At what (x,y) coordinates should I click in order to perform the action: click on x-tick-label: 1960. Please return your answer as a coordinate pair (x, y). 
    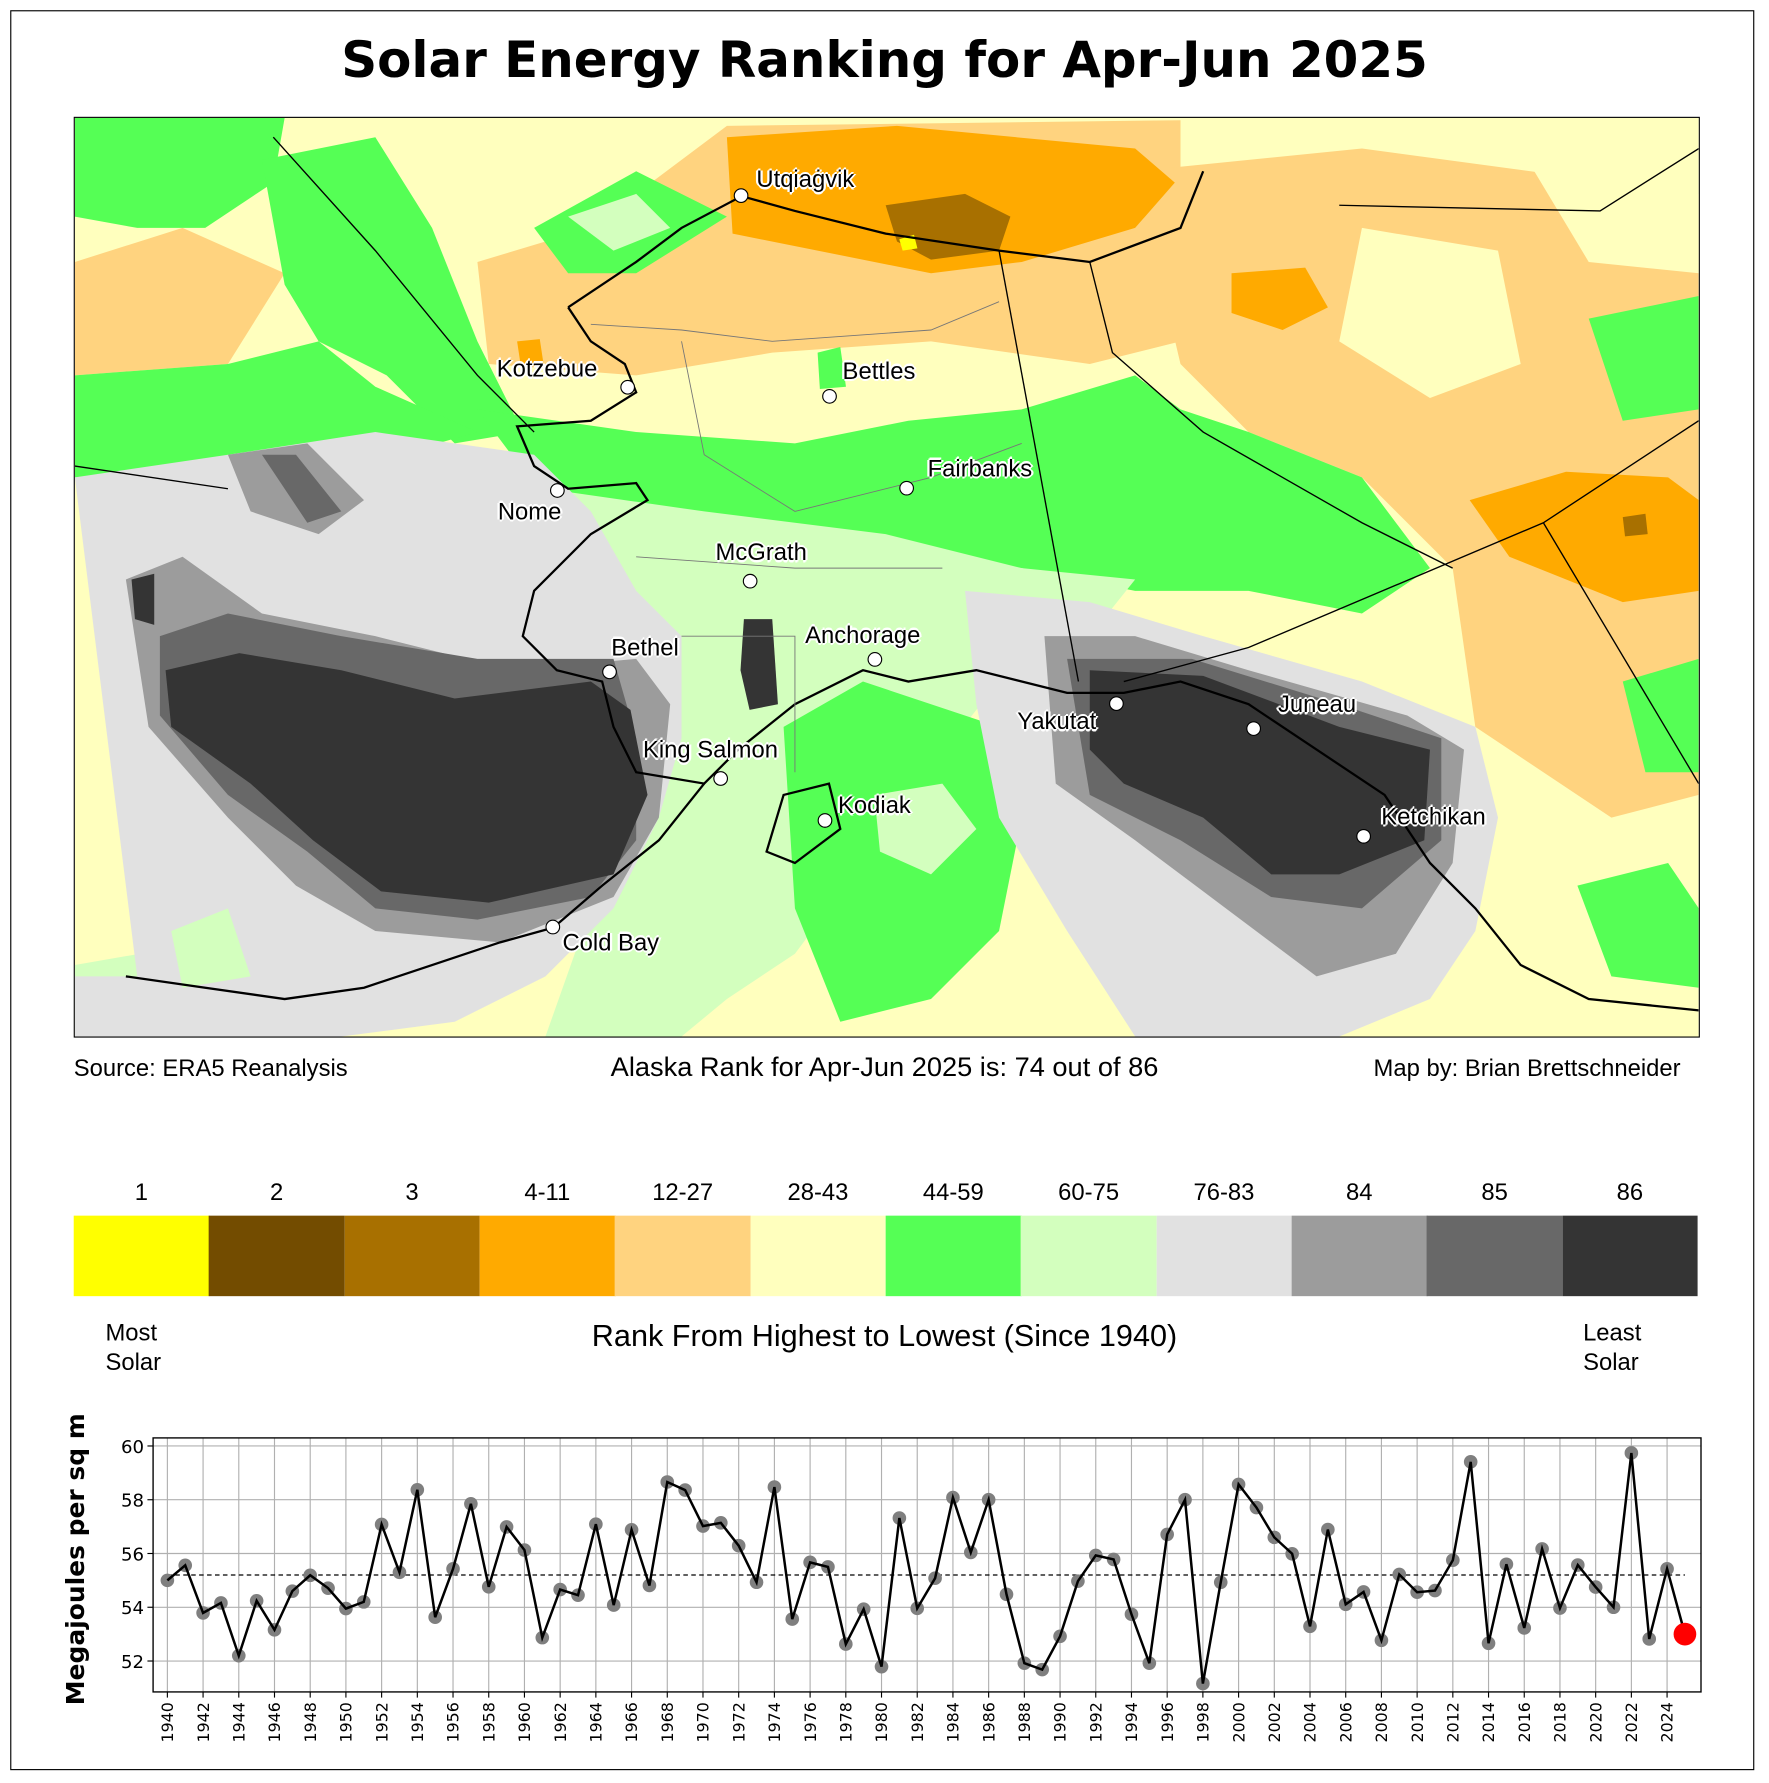
    Looking at the image, I should click on (524, 1722).